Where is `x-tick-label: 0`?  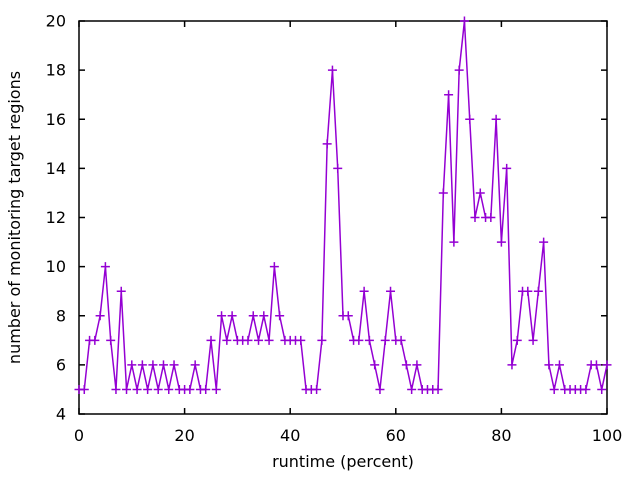 x-tick-label: 0 is located at coordinates (79, 435).